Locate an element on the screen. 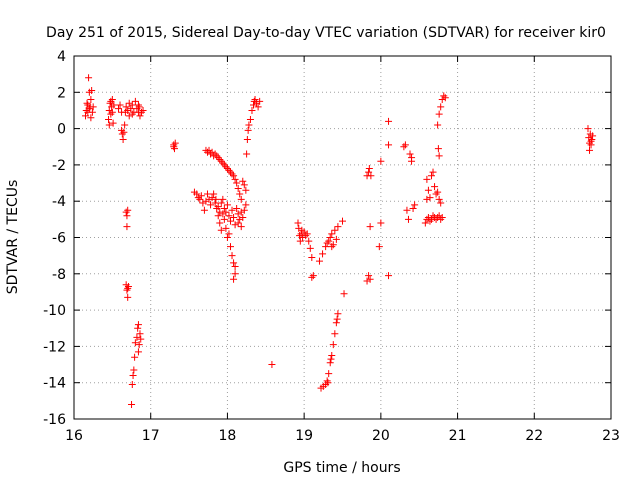 The width and height of the screenshot is (640, 480). x-tick-label: 18 is located at coordinates (228, 436).